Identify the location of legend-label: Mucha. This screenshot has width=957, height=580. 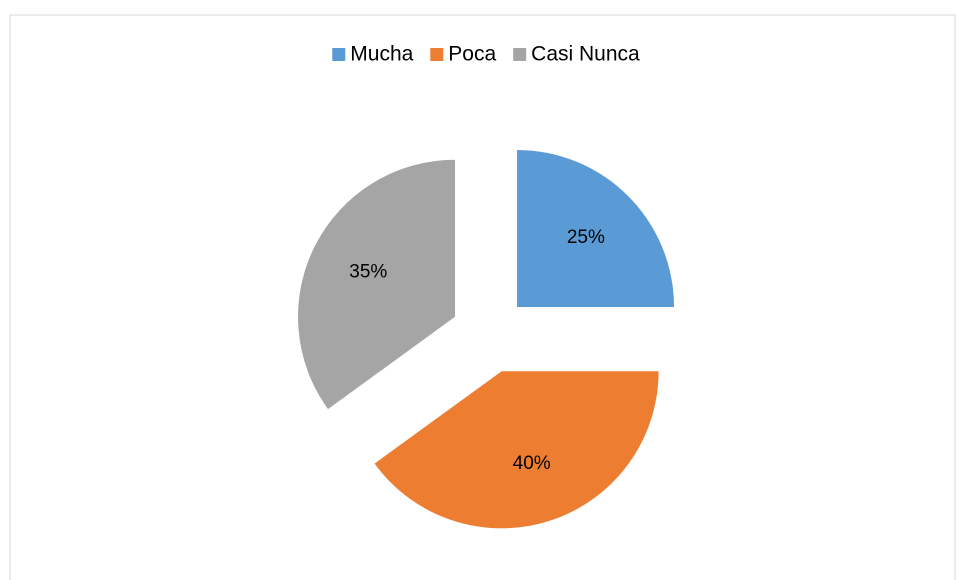
(381, 54).